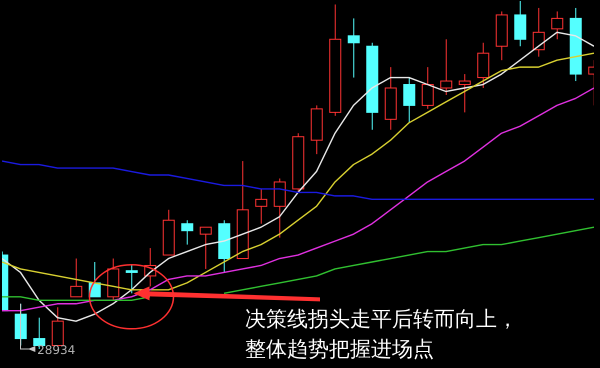 The width and height of the screenshot is (600, 368). What do you see at coordinates (339, 349) in the screenshot?
I see `annotation: 整体趋势把握进场点` at bounding box center [339, 349].